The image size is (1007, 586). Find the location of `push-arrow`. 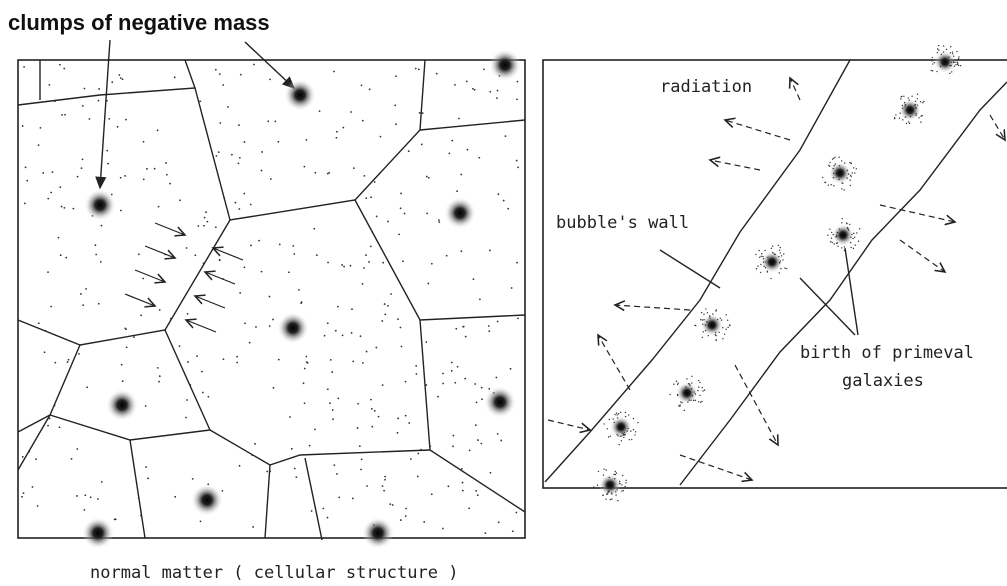

push-arrow is located at coordinates (201, 326).